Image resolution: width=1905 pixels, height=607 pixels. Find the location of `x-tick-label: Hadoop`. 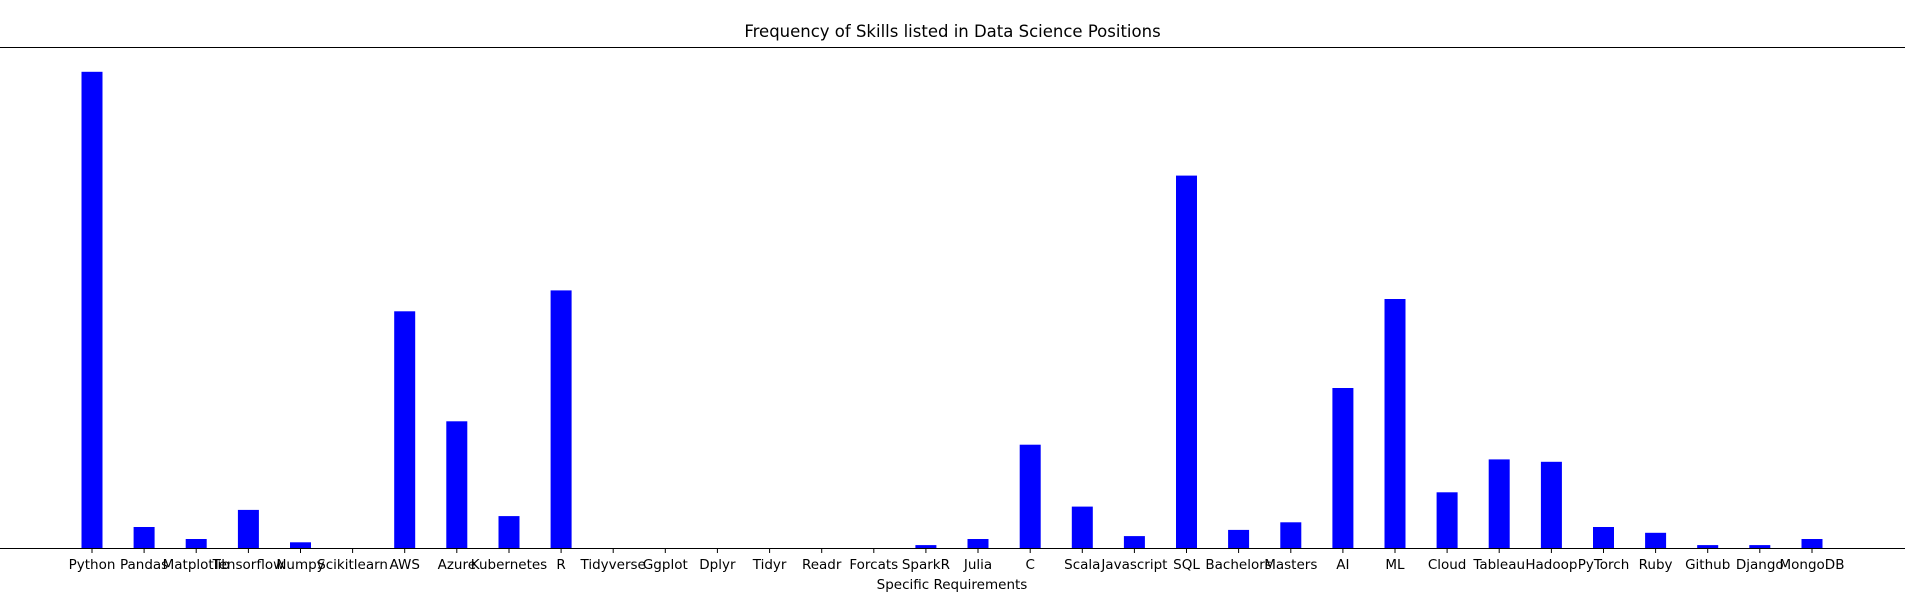

x-tick-label: Hadoop is located at coordinates (1551, 565).